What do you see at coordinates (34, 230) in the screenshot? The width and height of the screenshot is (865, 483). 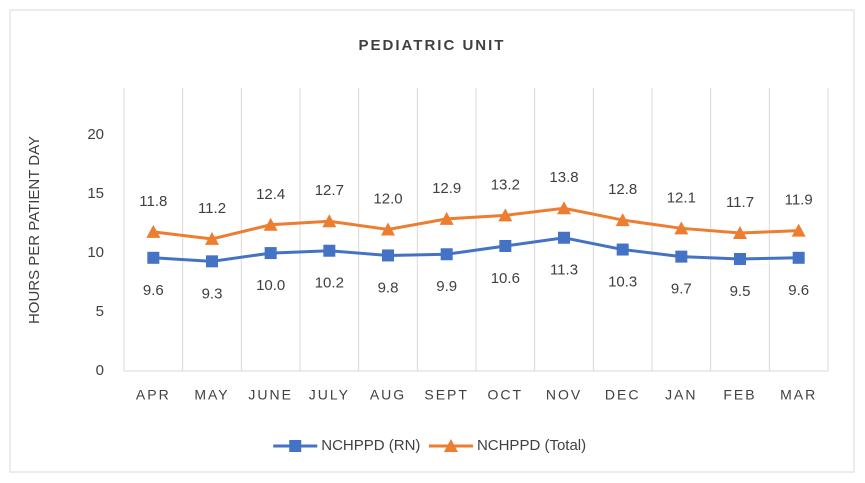 I see `y-axis-label: HOURS PER PATIENT DAY` at bounding box center [34, 230].